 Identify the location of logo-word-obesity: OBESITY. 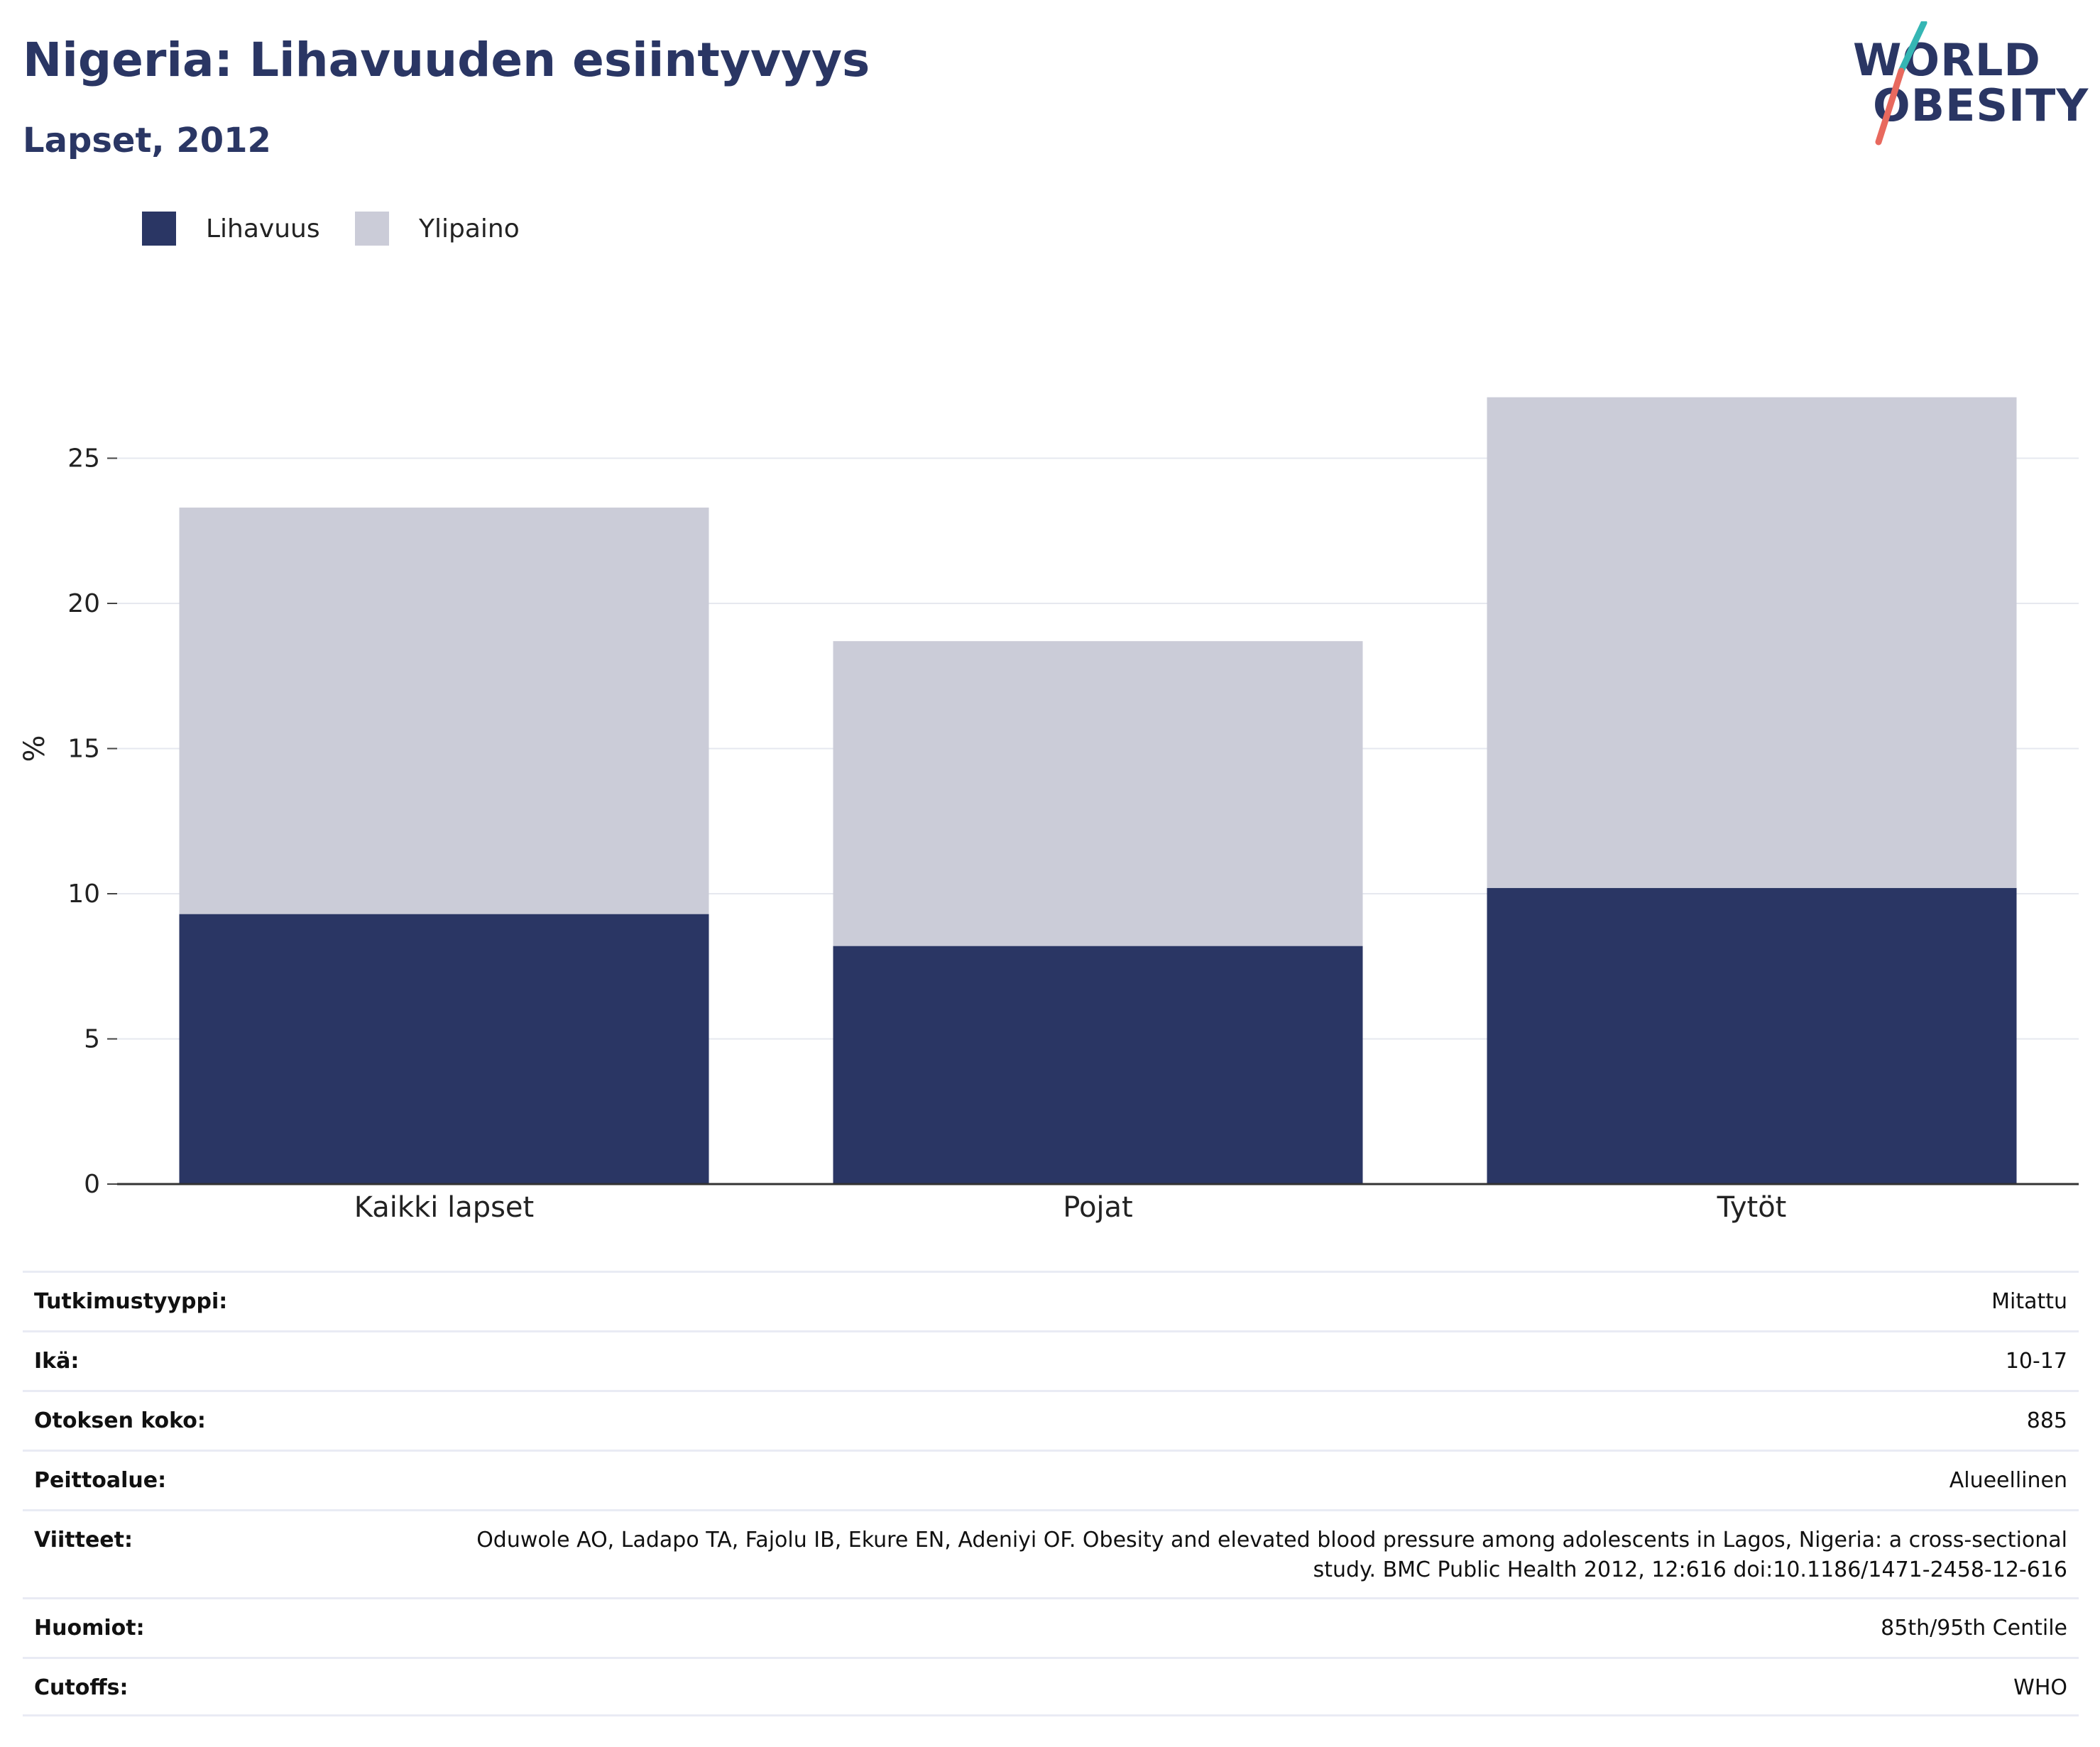
(1981, 105).